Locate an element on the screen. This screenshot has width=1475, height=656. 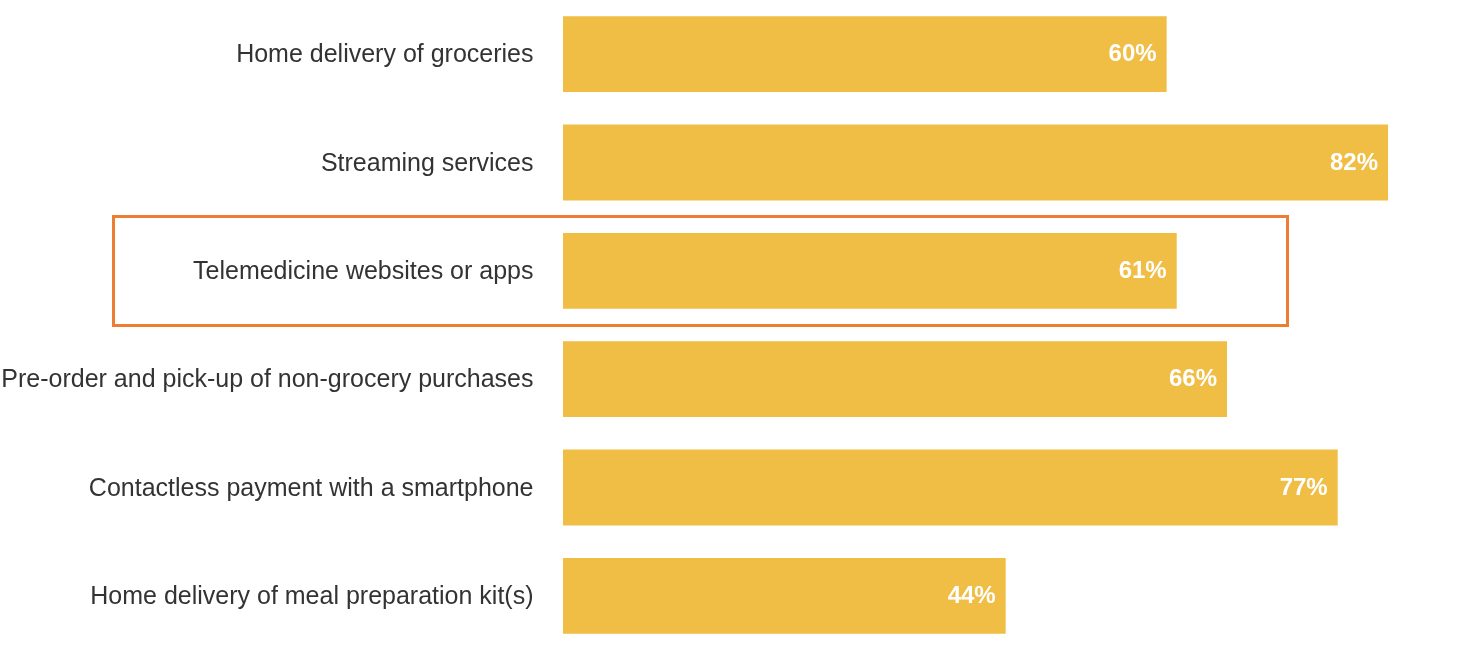
data-label: 61% is located at coordinates (1142, 269).